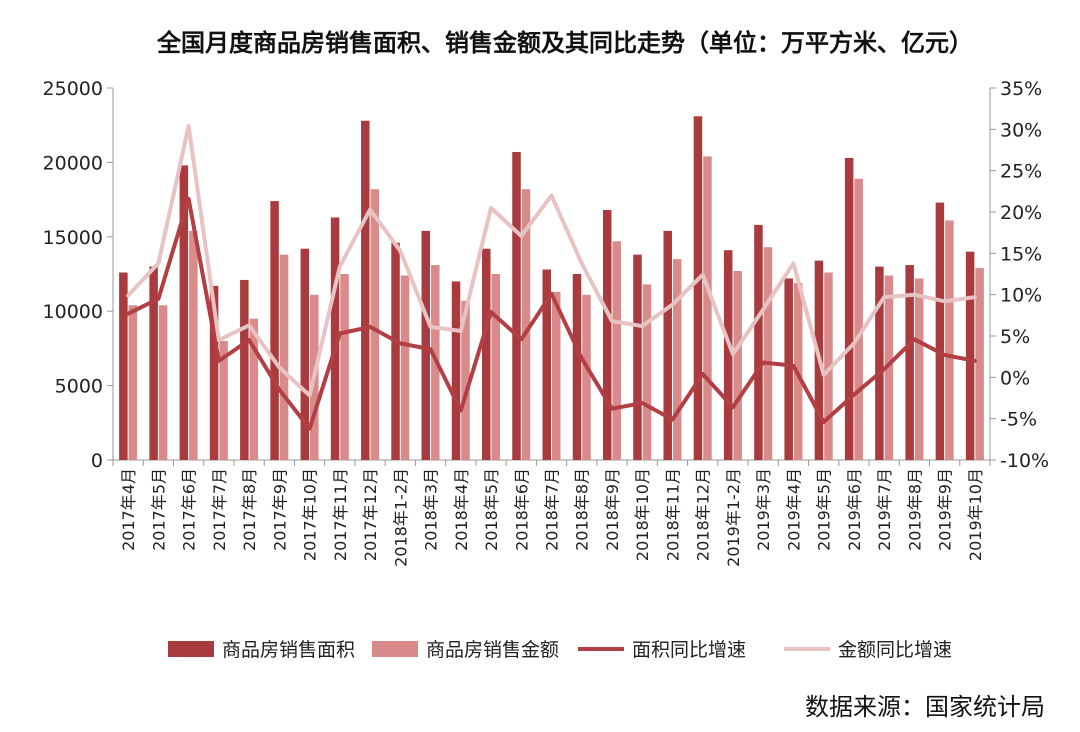 The height and width of the screenshot is (732, 1080). I want to click on x-tick-label: 2018年9月, so click(612, 509).